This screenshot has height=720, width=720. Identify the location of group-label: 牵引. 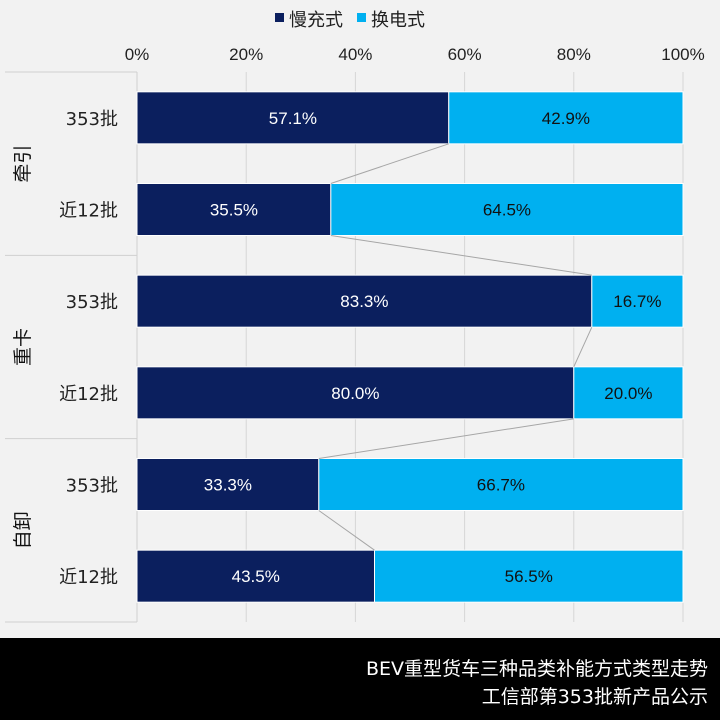
(23, 164).